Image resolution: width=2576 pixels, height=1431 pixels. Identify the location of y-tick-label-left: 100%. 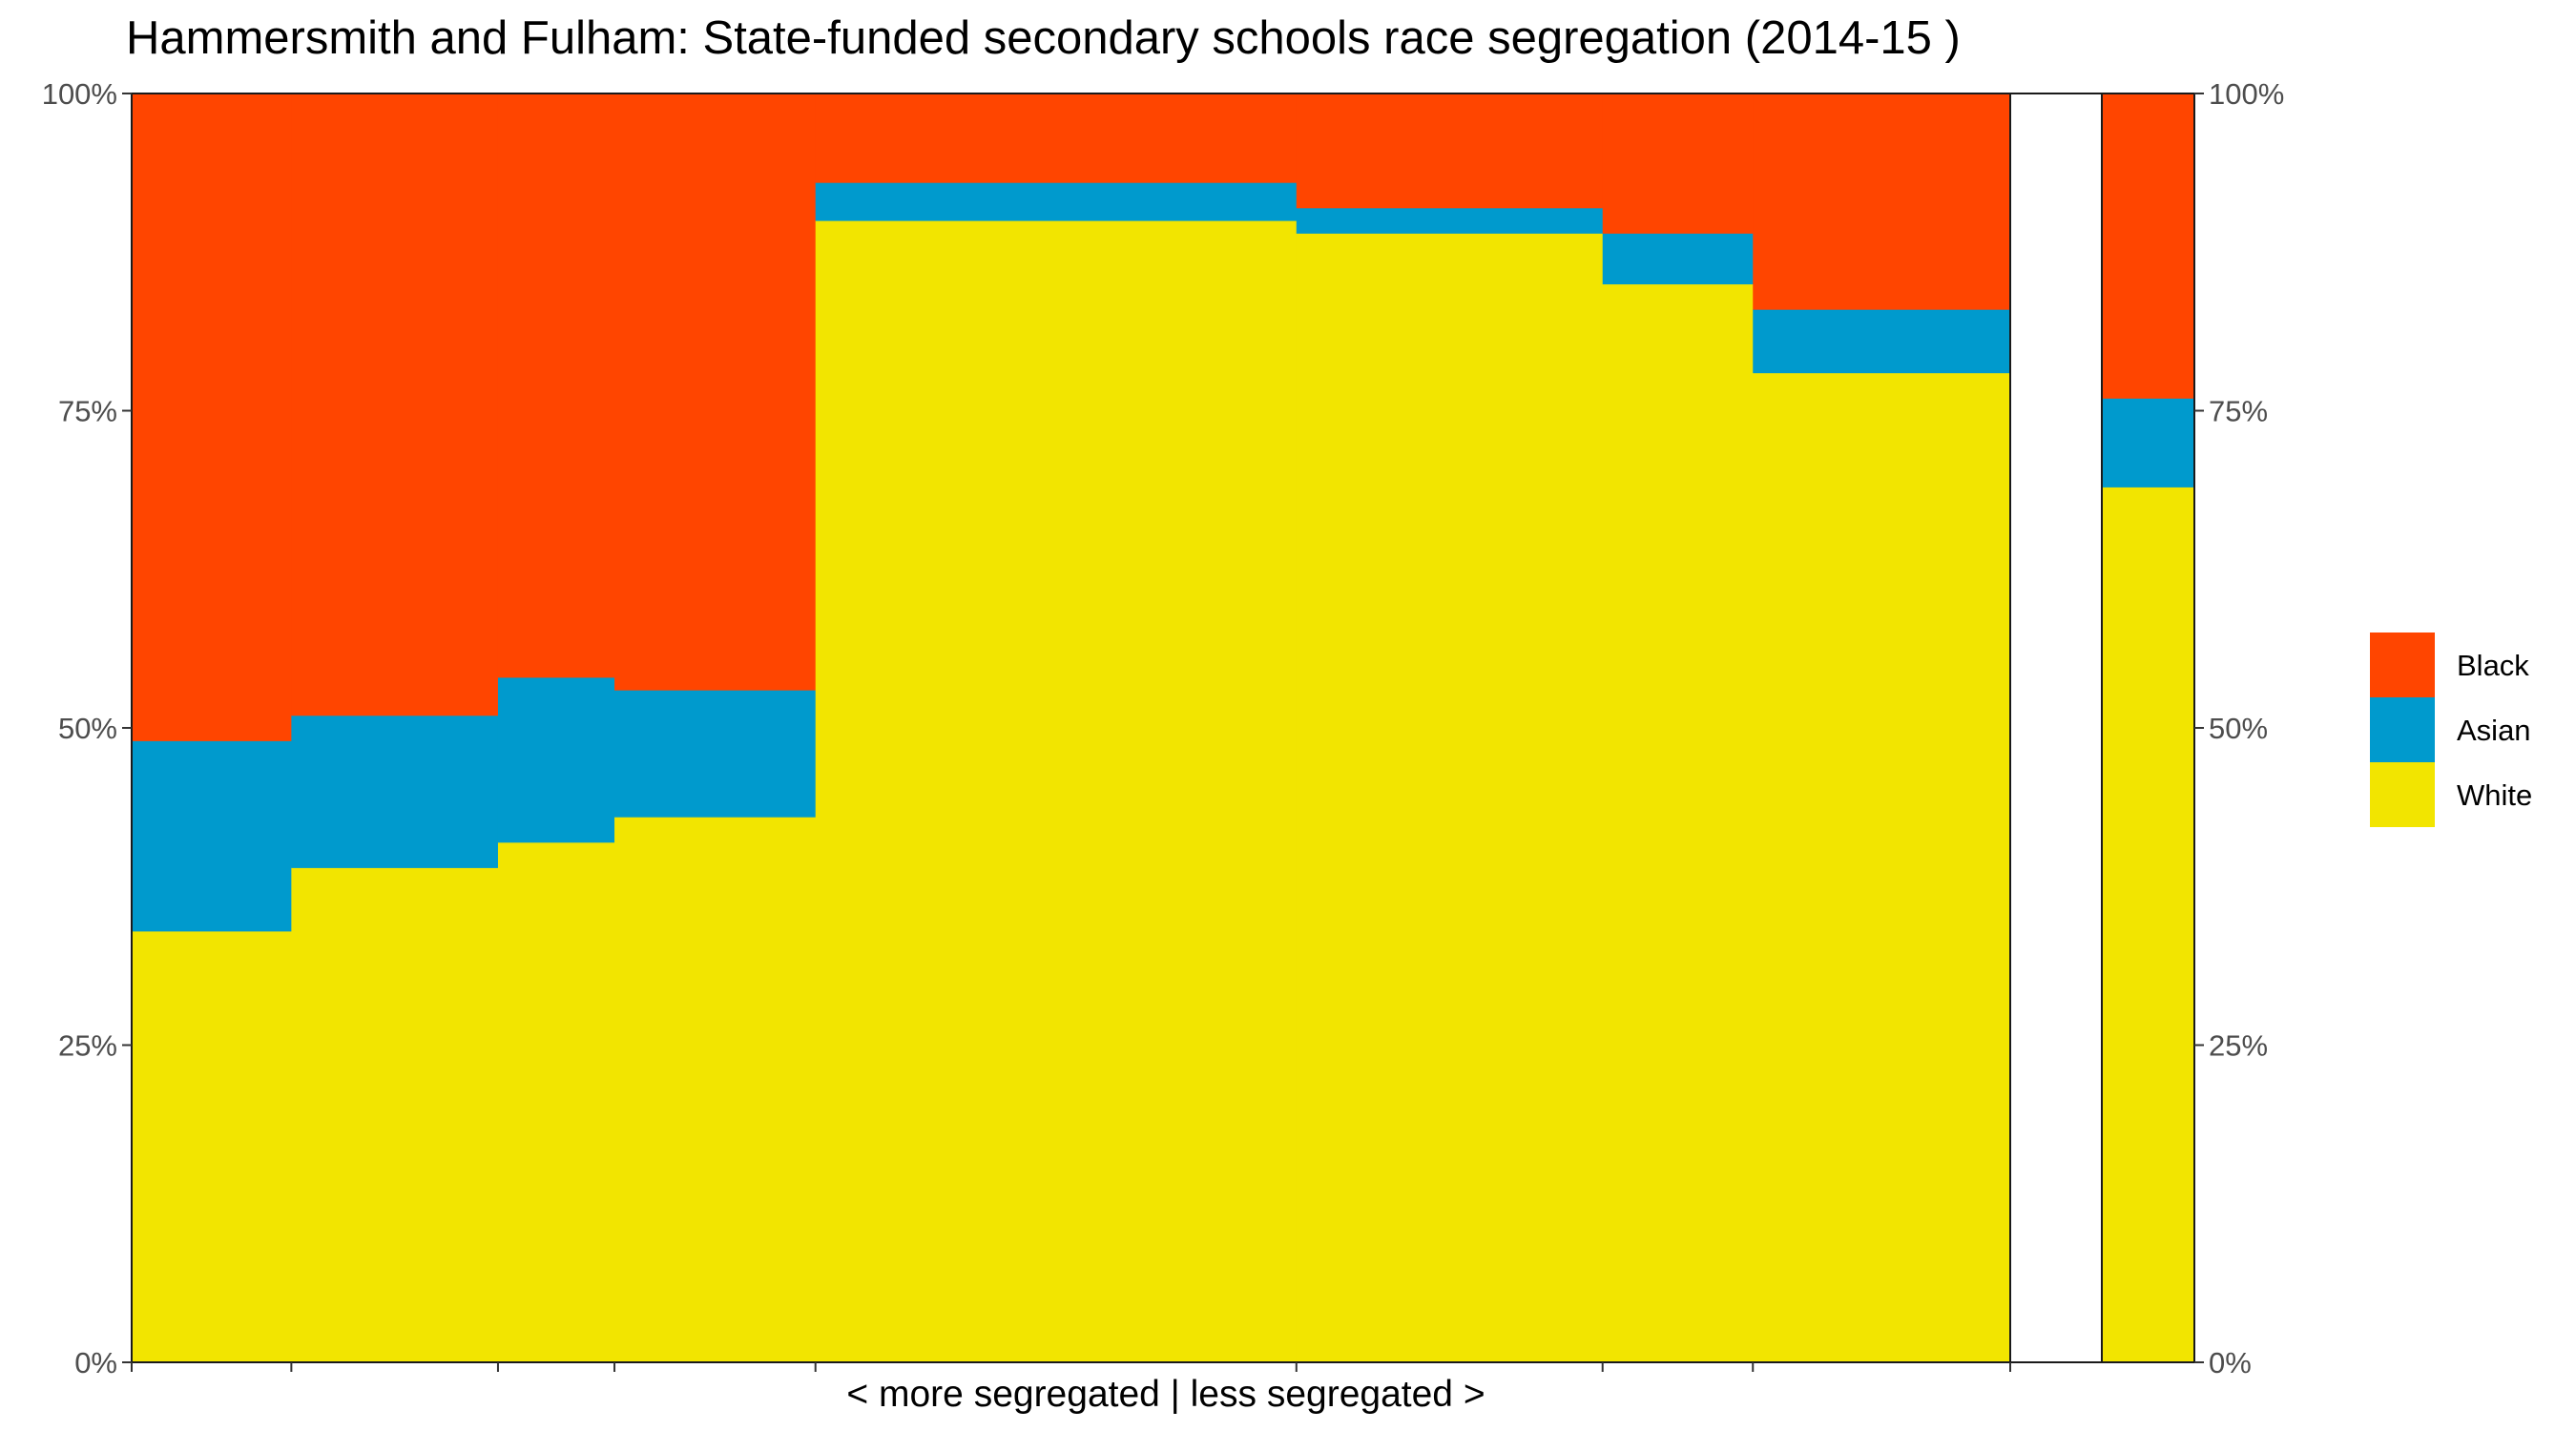
(79, 94).